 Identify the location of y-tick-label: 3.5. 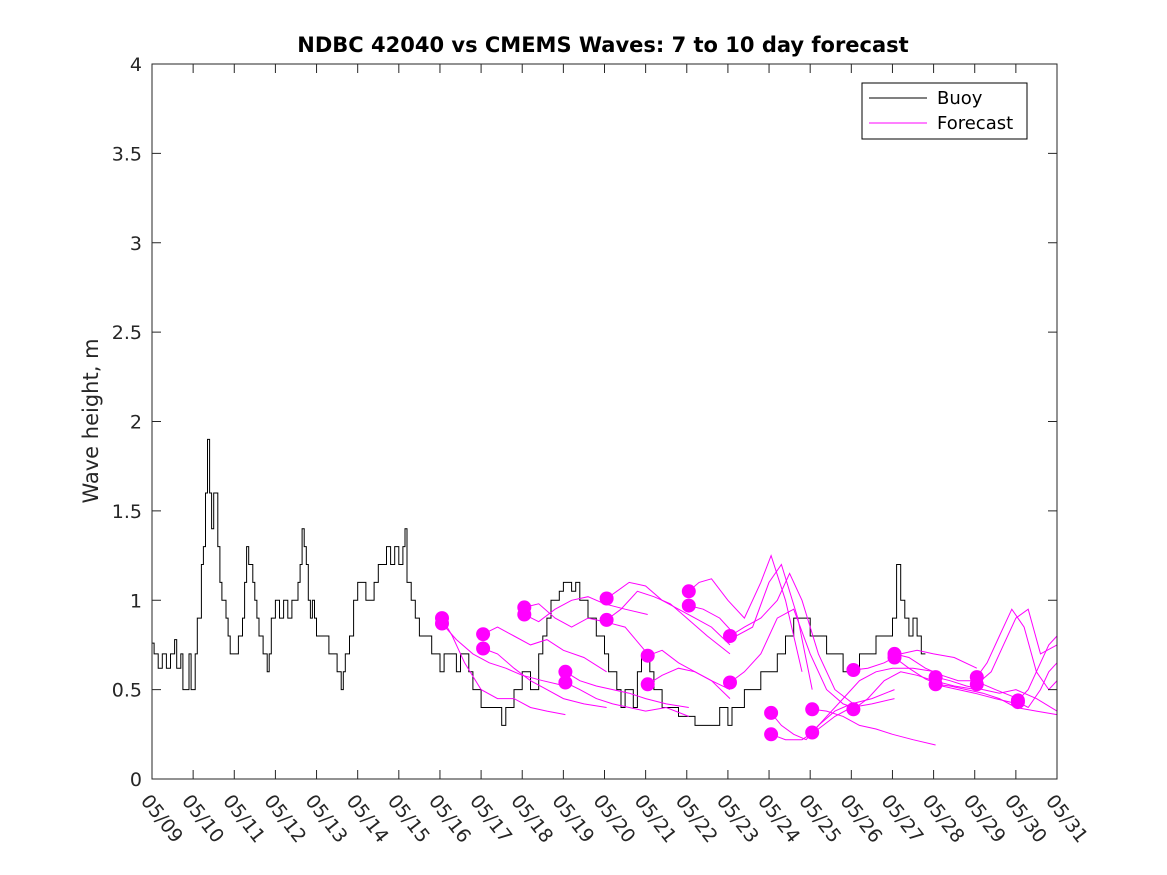
(127, 154).